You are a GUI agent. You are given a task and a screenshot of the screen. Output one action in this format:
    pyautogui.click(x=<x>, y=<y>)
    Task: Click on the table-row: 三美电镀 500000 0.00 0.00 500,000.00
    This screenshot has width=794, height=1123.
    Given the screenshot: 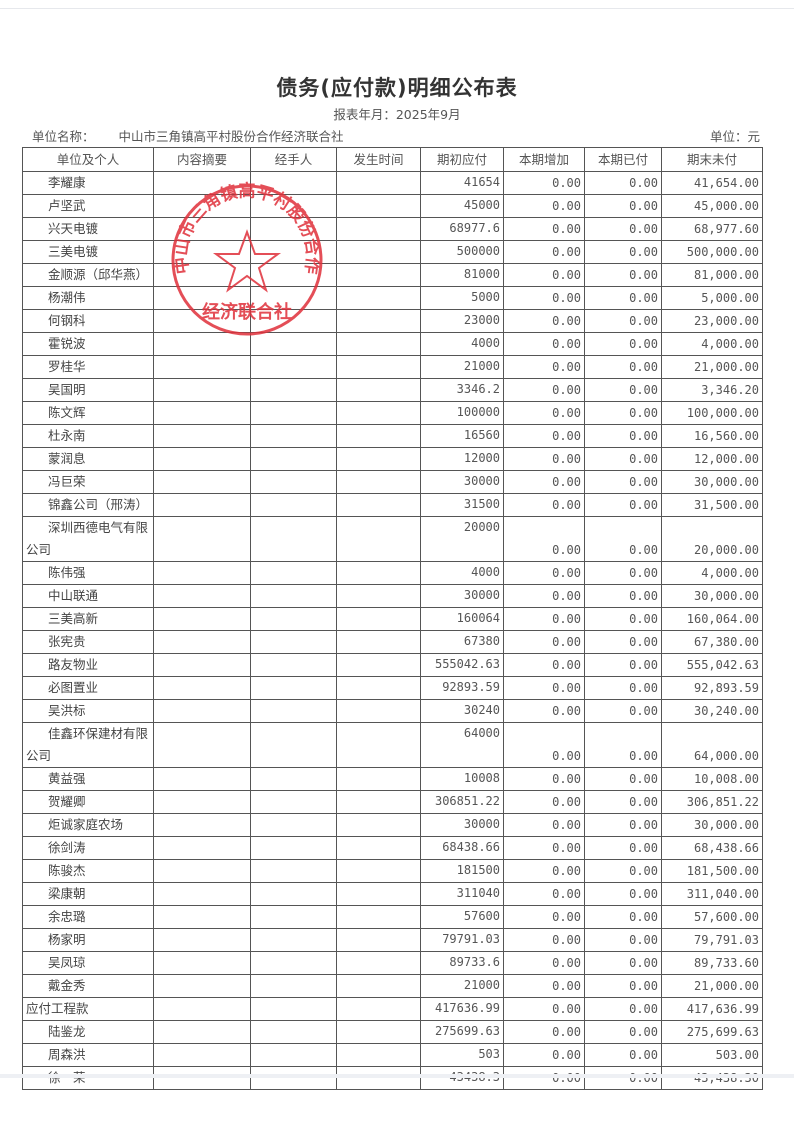 What is the action you would take?
    pyautogui.click(x=392, y=252)
    